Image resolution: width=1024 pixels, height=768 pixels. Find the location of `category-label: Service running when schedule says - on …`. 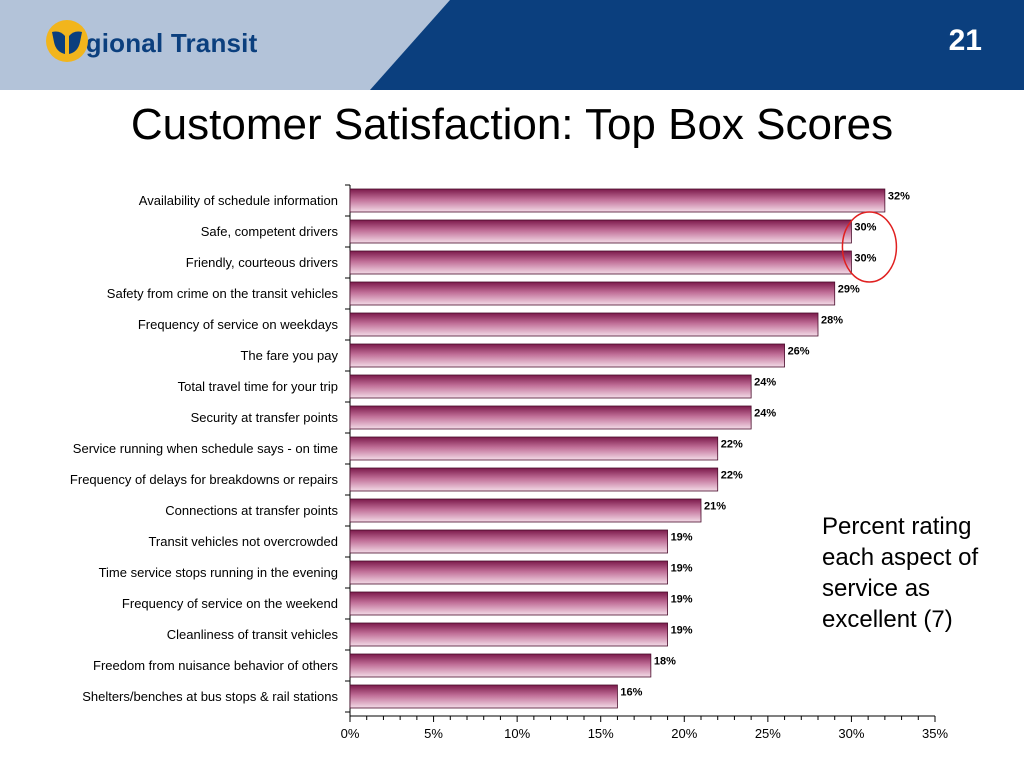

category-label: Service running when schedule says - on … is located at coordinates (205, 448).